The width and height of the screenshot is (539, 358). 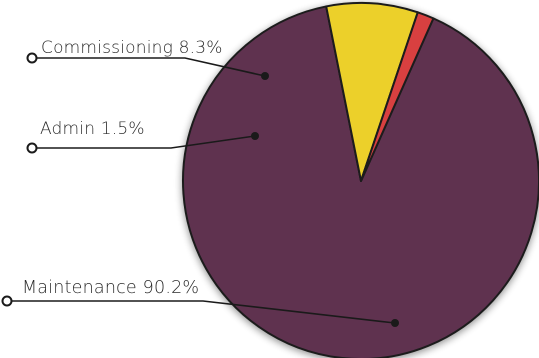 What do you see at coordinates (397, 96) in the screenshot?
I see `pie-slice-admin` at bounding box center [397, 96].